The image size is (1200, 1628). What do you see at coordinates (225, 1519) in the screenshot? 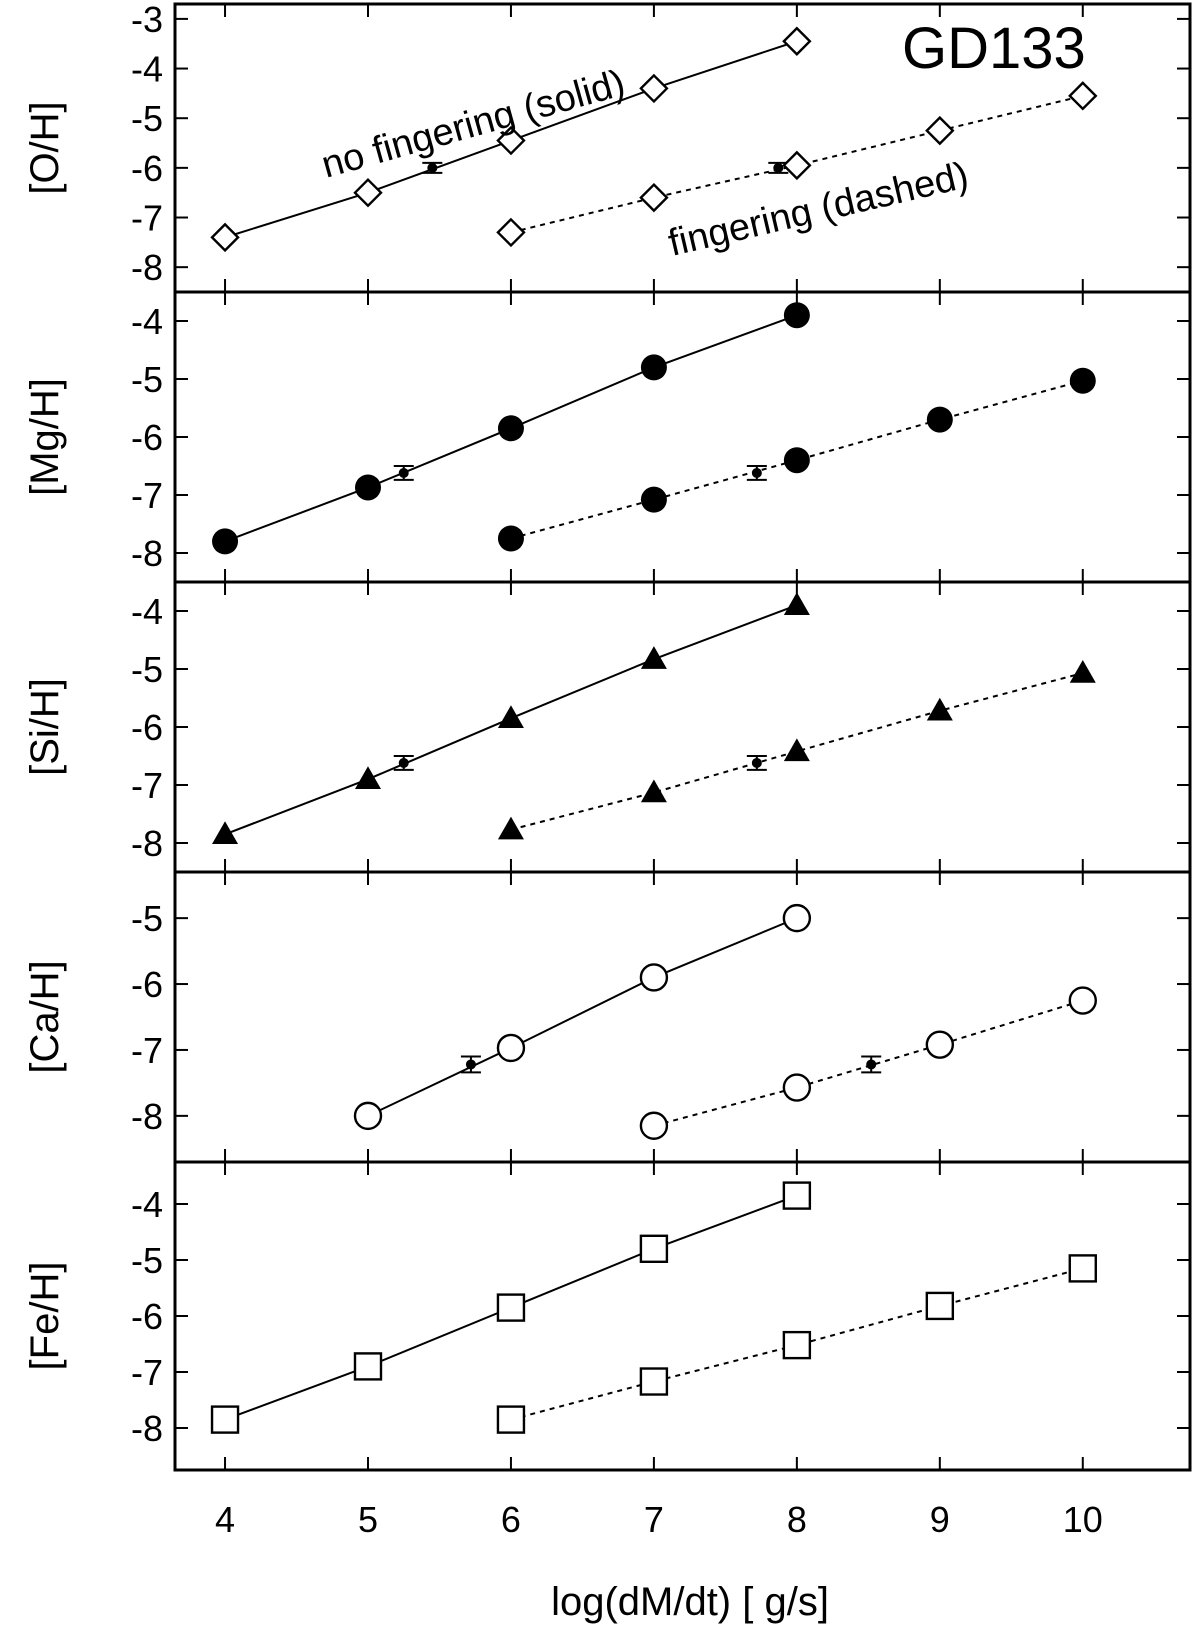
I see `x-tick-label: 4` at bounding box center [225, 1519].